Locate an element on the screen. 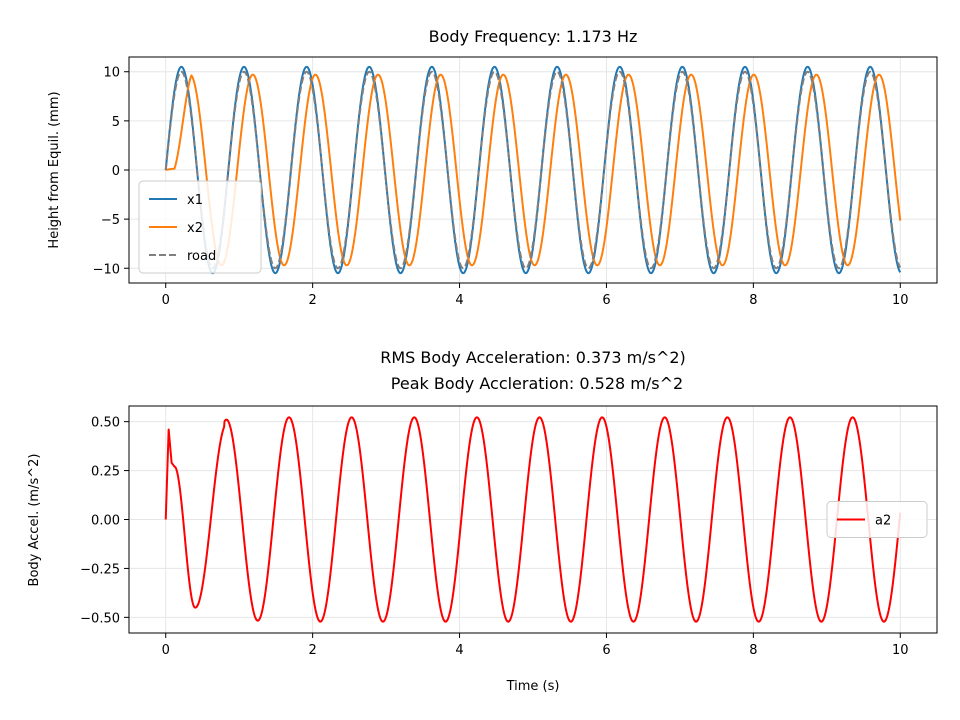 This screenshot has height=720, width=960. legend-label-x2: x2 is located at coordinates (195, 228).